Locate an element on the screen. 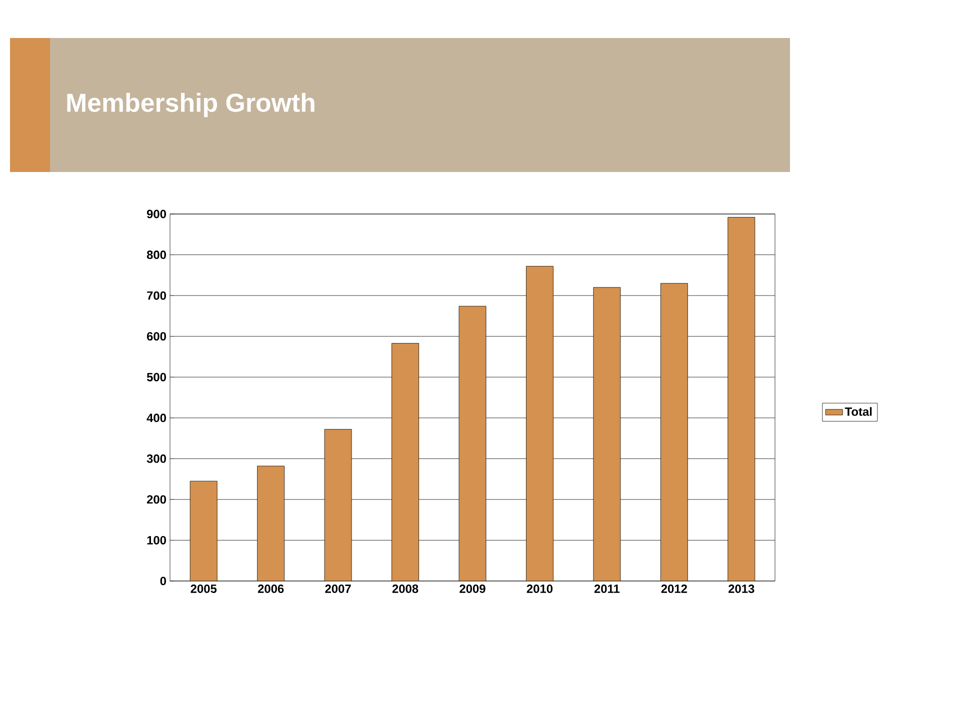  y-tick-label: 100 is located at coordinates (156, 540).